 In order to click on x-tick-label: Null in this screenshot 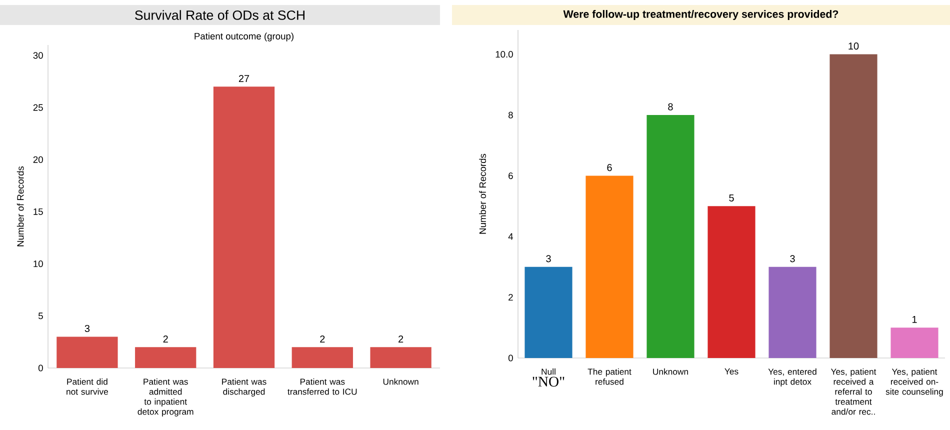, I will do `click(549, 371)`.